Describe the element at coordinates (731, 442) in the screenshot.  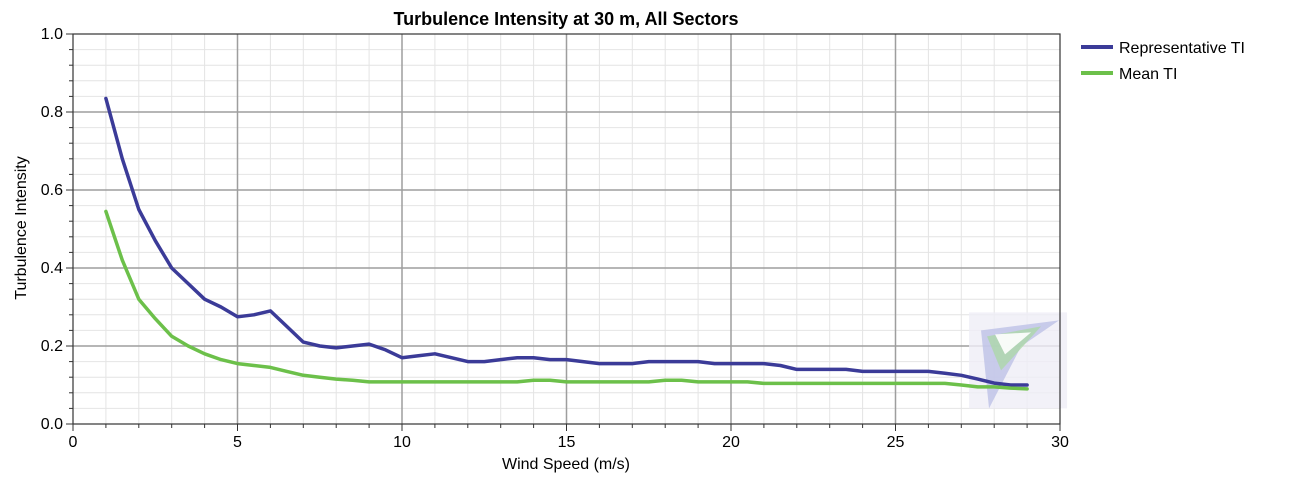
I see `x-tick-label: 20` at that location.